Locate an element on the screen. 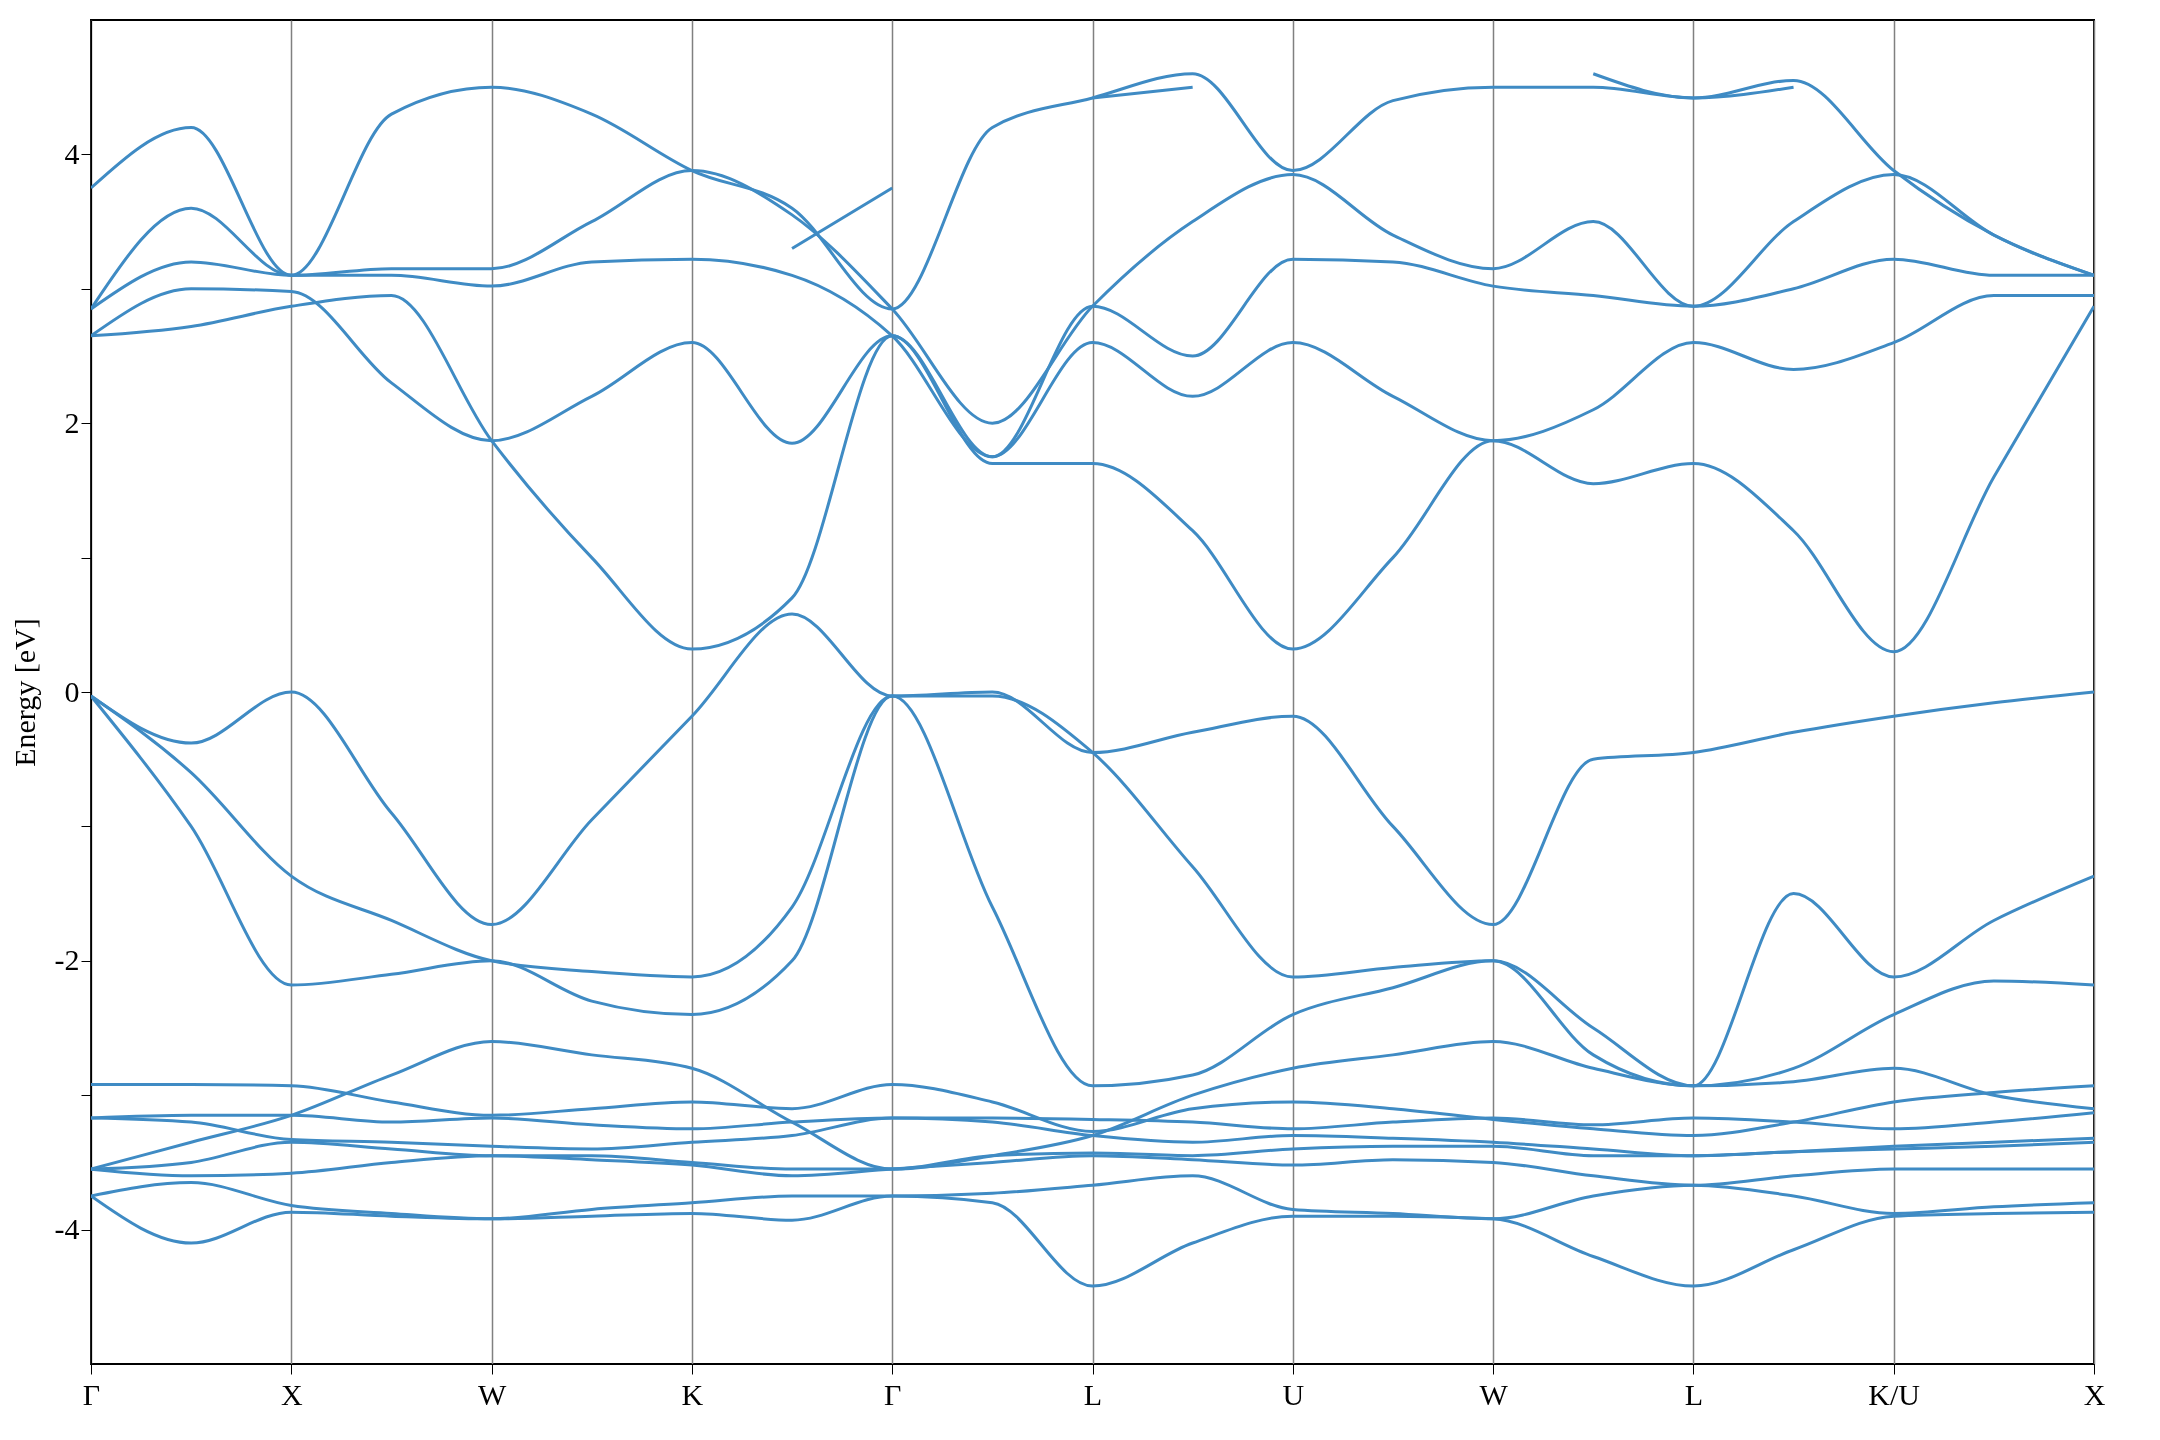  y-tick-label: -2 is located at coordinates (67, 960).